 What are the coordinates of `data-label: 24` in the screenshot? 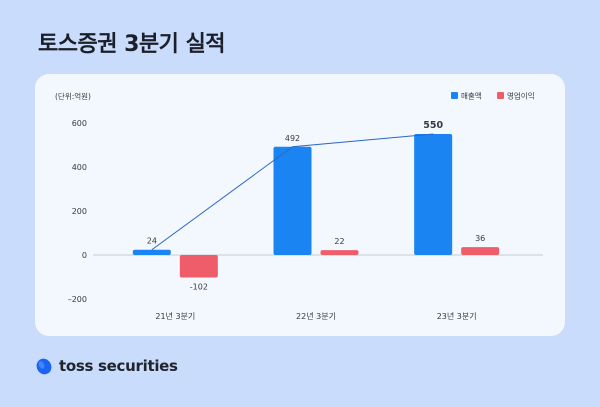 It's located at (152, 241).